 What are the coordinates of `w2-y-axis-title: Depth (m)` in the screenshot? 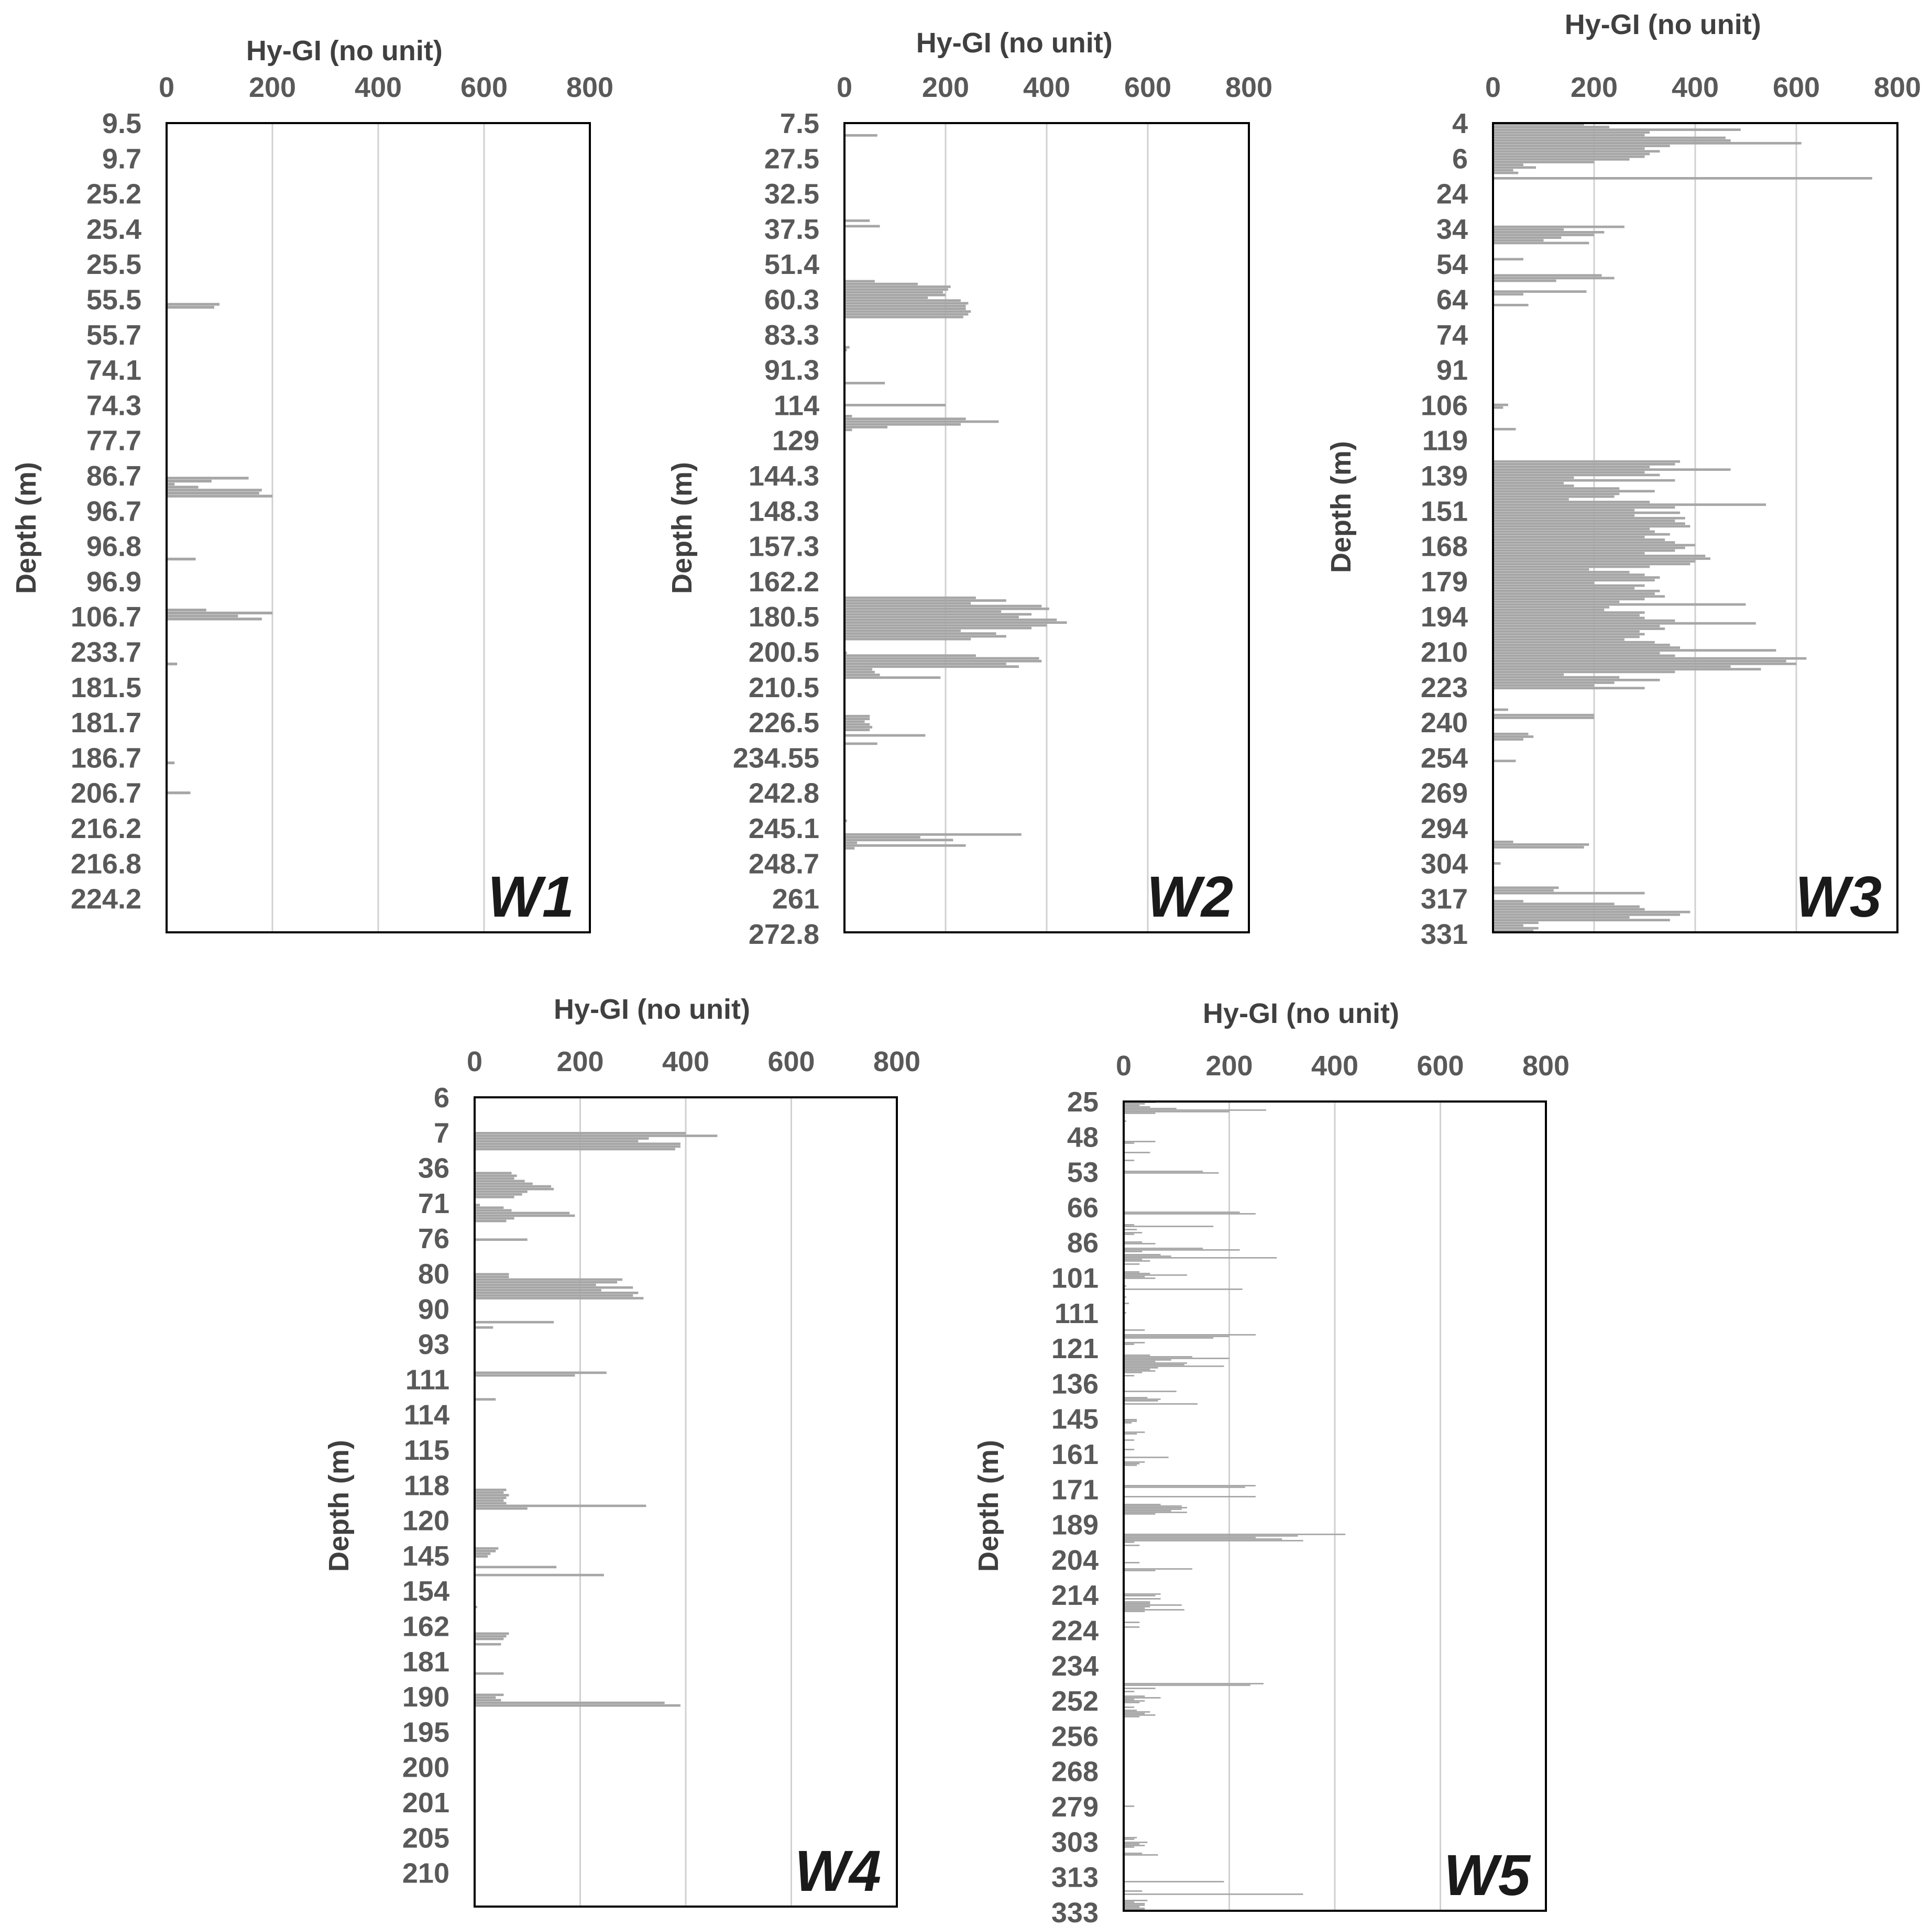 It's located at (682, 528).